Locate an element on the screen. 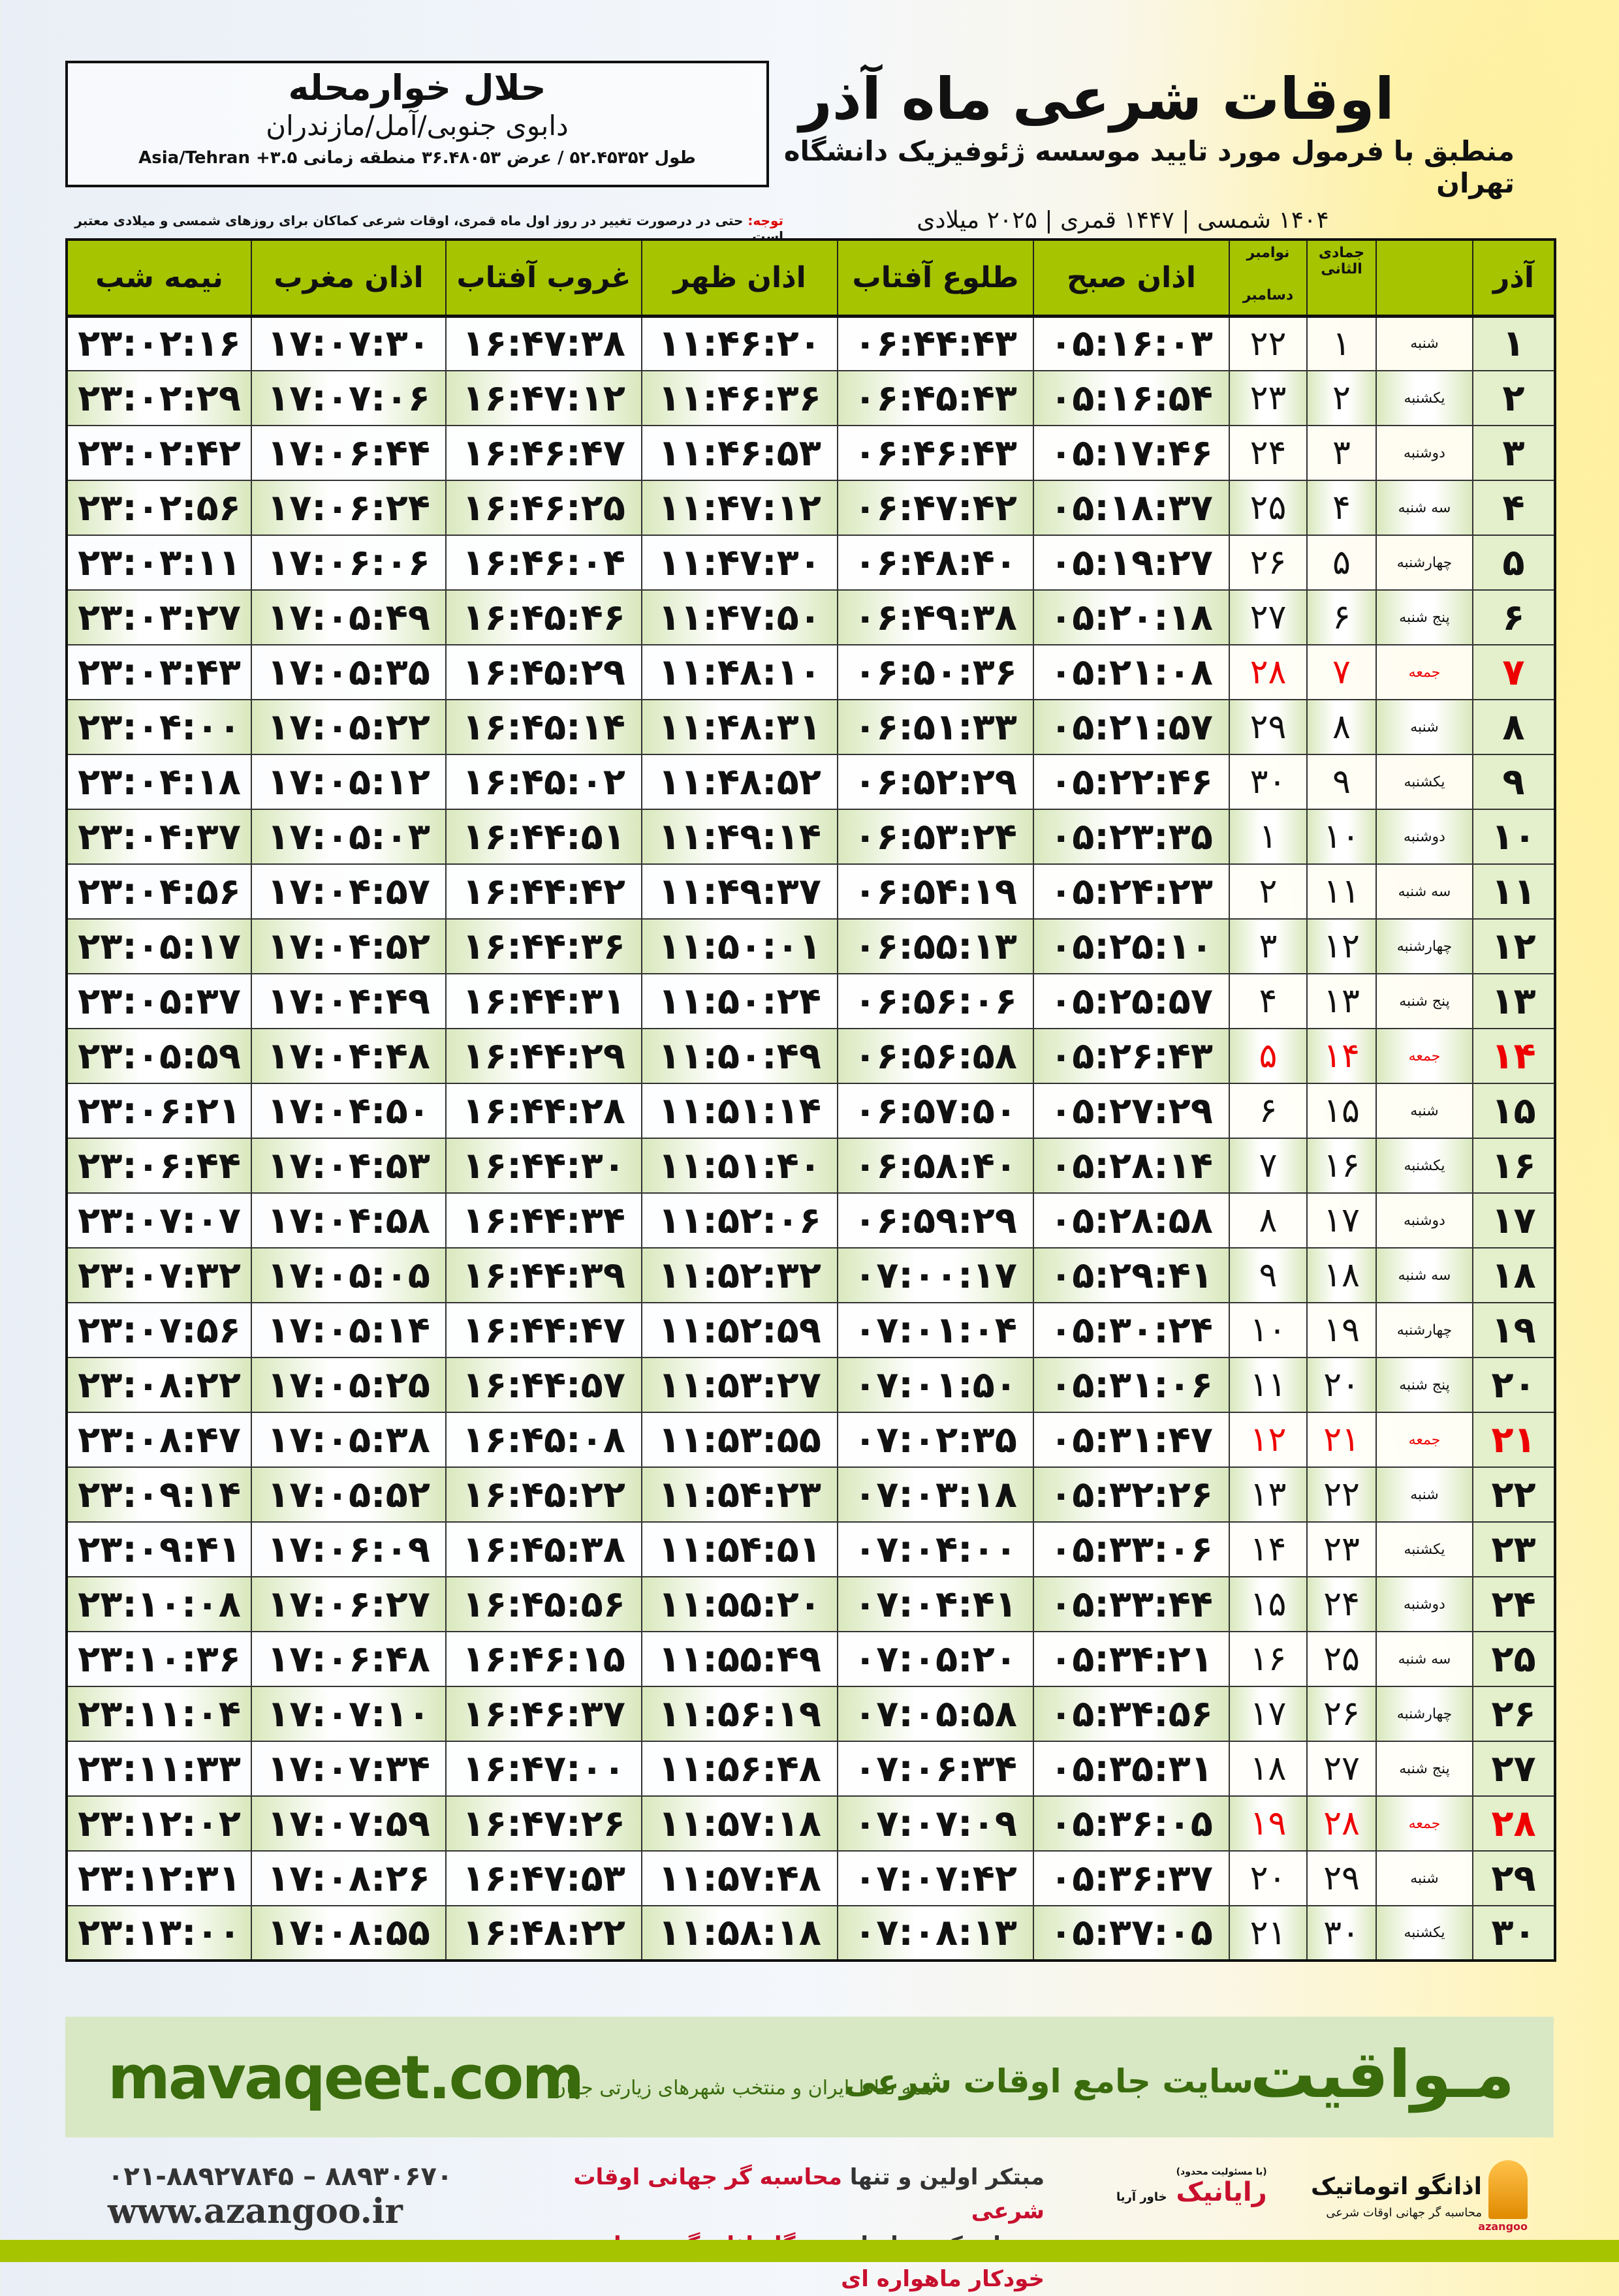  azangoo-logo-sub: محاسبه گر جهانی اوقات شرعی is located at coordinates (1404, 2213).